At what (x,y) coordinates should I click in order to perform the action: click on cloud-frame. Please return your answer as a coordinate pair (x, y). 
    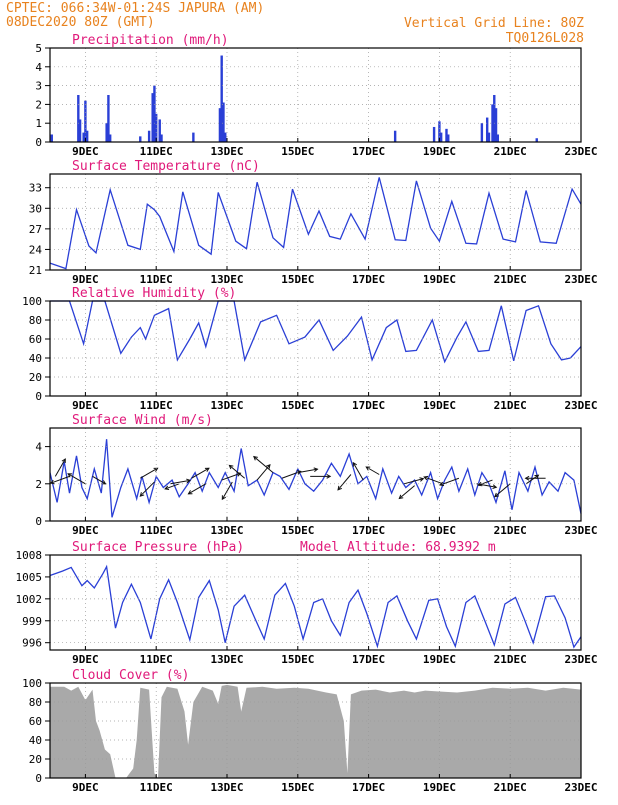
    Looking at the image, I should click on (315, 730).